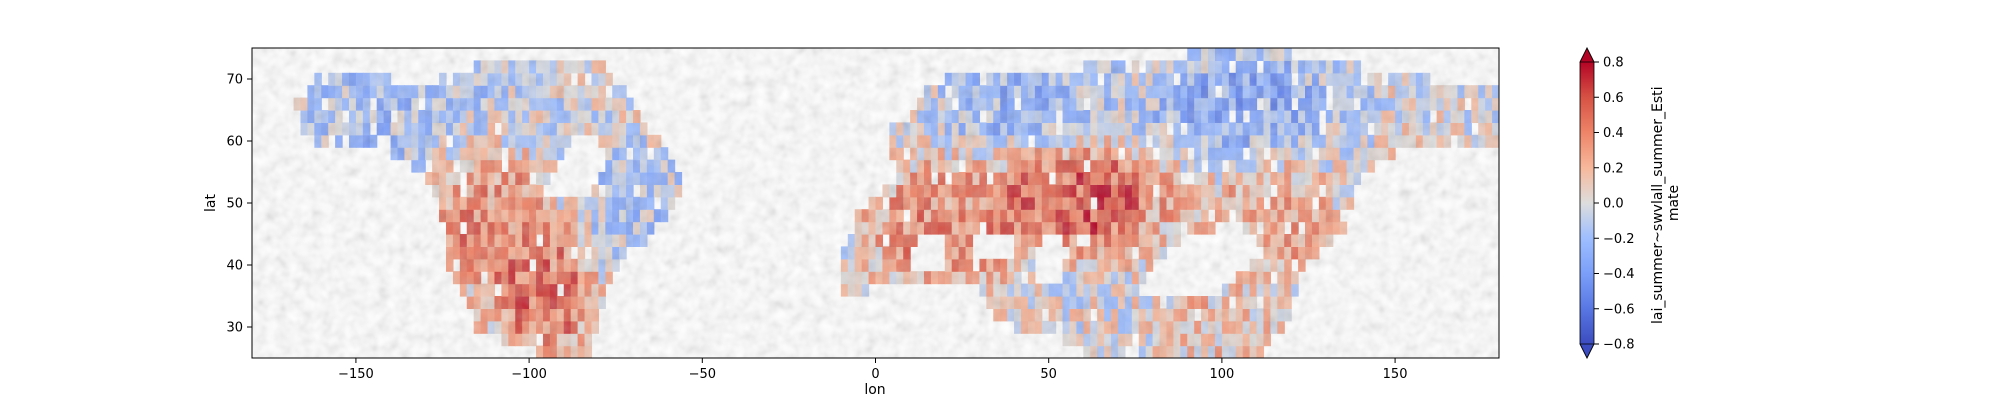 The image size is (2000, 400). I want to click on x-axis-label: lon, so click(874, 390).